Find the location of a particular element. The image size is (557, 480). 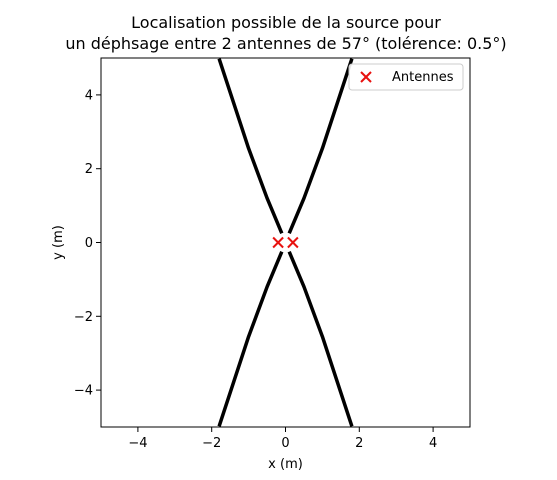

x-tick-label: 0 is located at coordinates (285, 443).